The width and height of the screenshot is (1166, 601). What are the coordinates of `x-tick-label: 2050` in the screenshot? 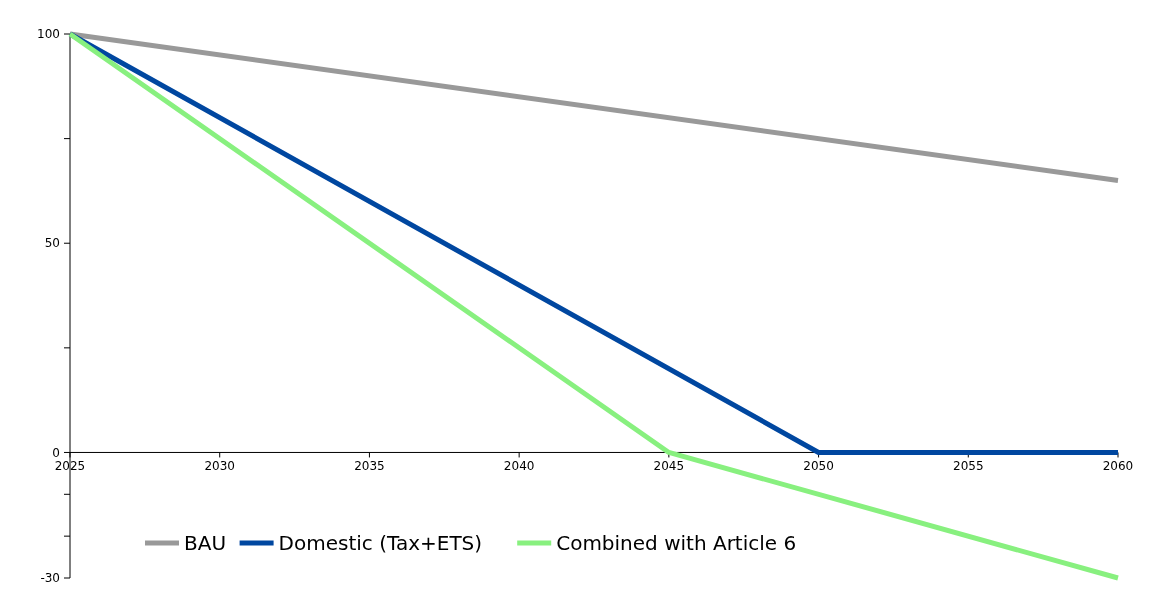 It's located at (818, 466).